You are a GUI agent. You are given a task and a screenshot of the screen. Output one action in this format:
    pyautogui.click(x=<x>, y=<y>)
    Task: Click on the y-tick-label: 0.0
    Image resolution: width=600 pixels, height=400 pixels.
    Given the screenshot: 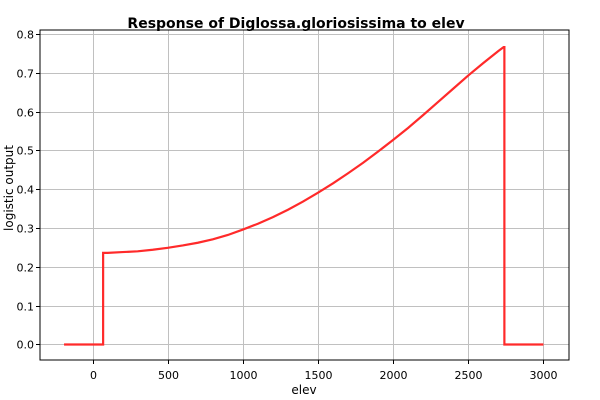 What is the action you would take?
    pyautogui.click(x=26, y=345)
    